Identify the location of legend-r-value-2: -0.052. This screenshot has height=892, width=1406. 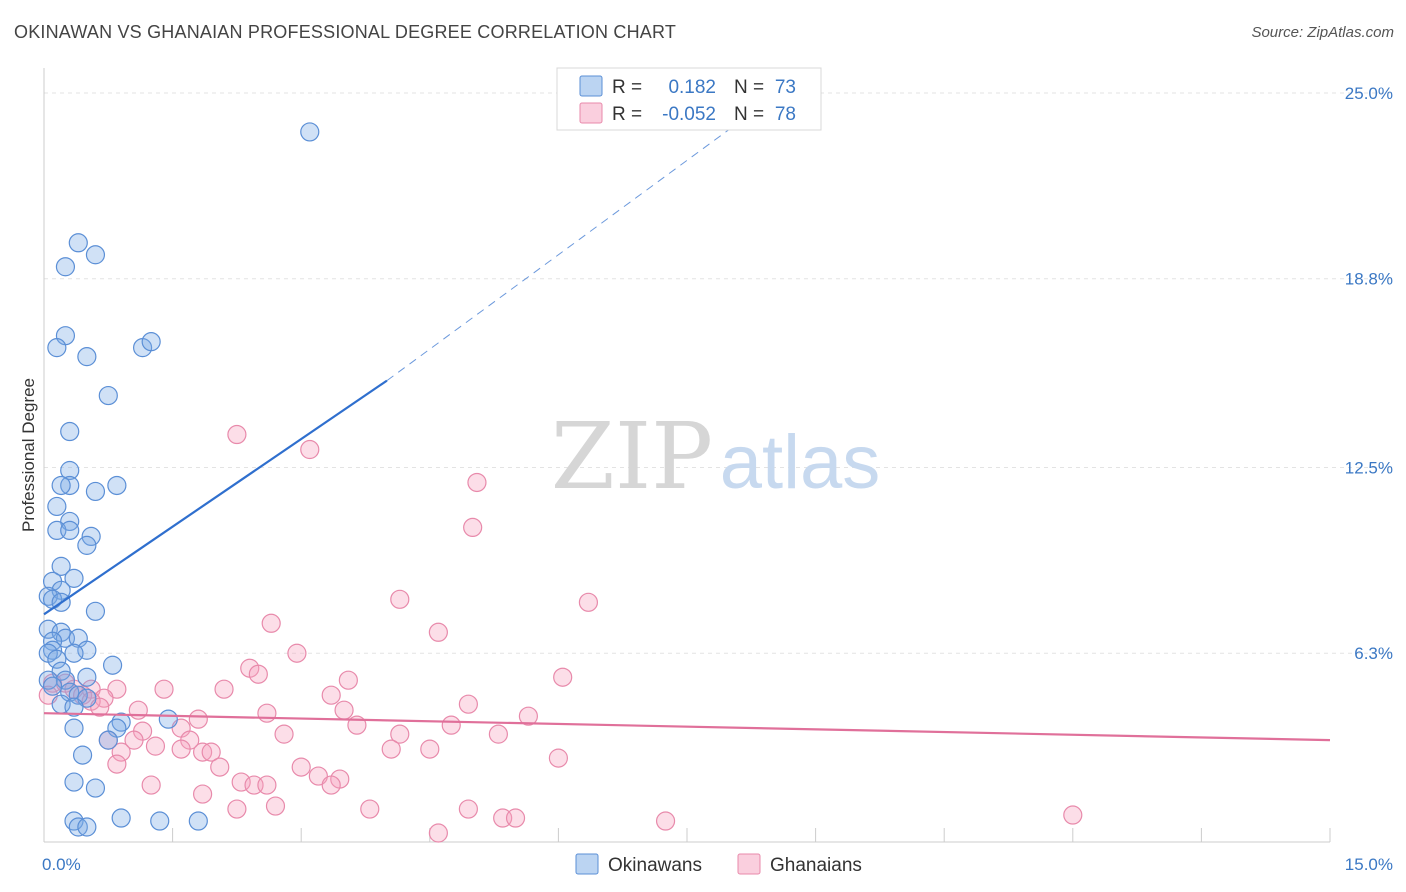
(689, 114).